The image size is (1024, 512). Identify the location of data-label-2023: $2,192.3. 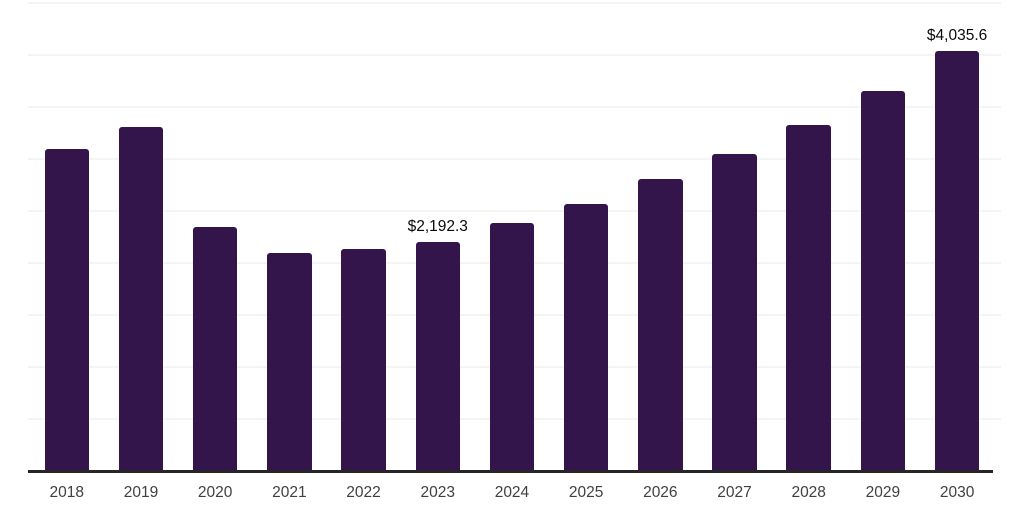
(437, 227).